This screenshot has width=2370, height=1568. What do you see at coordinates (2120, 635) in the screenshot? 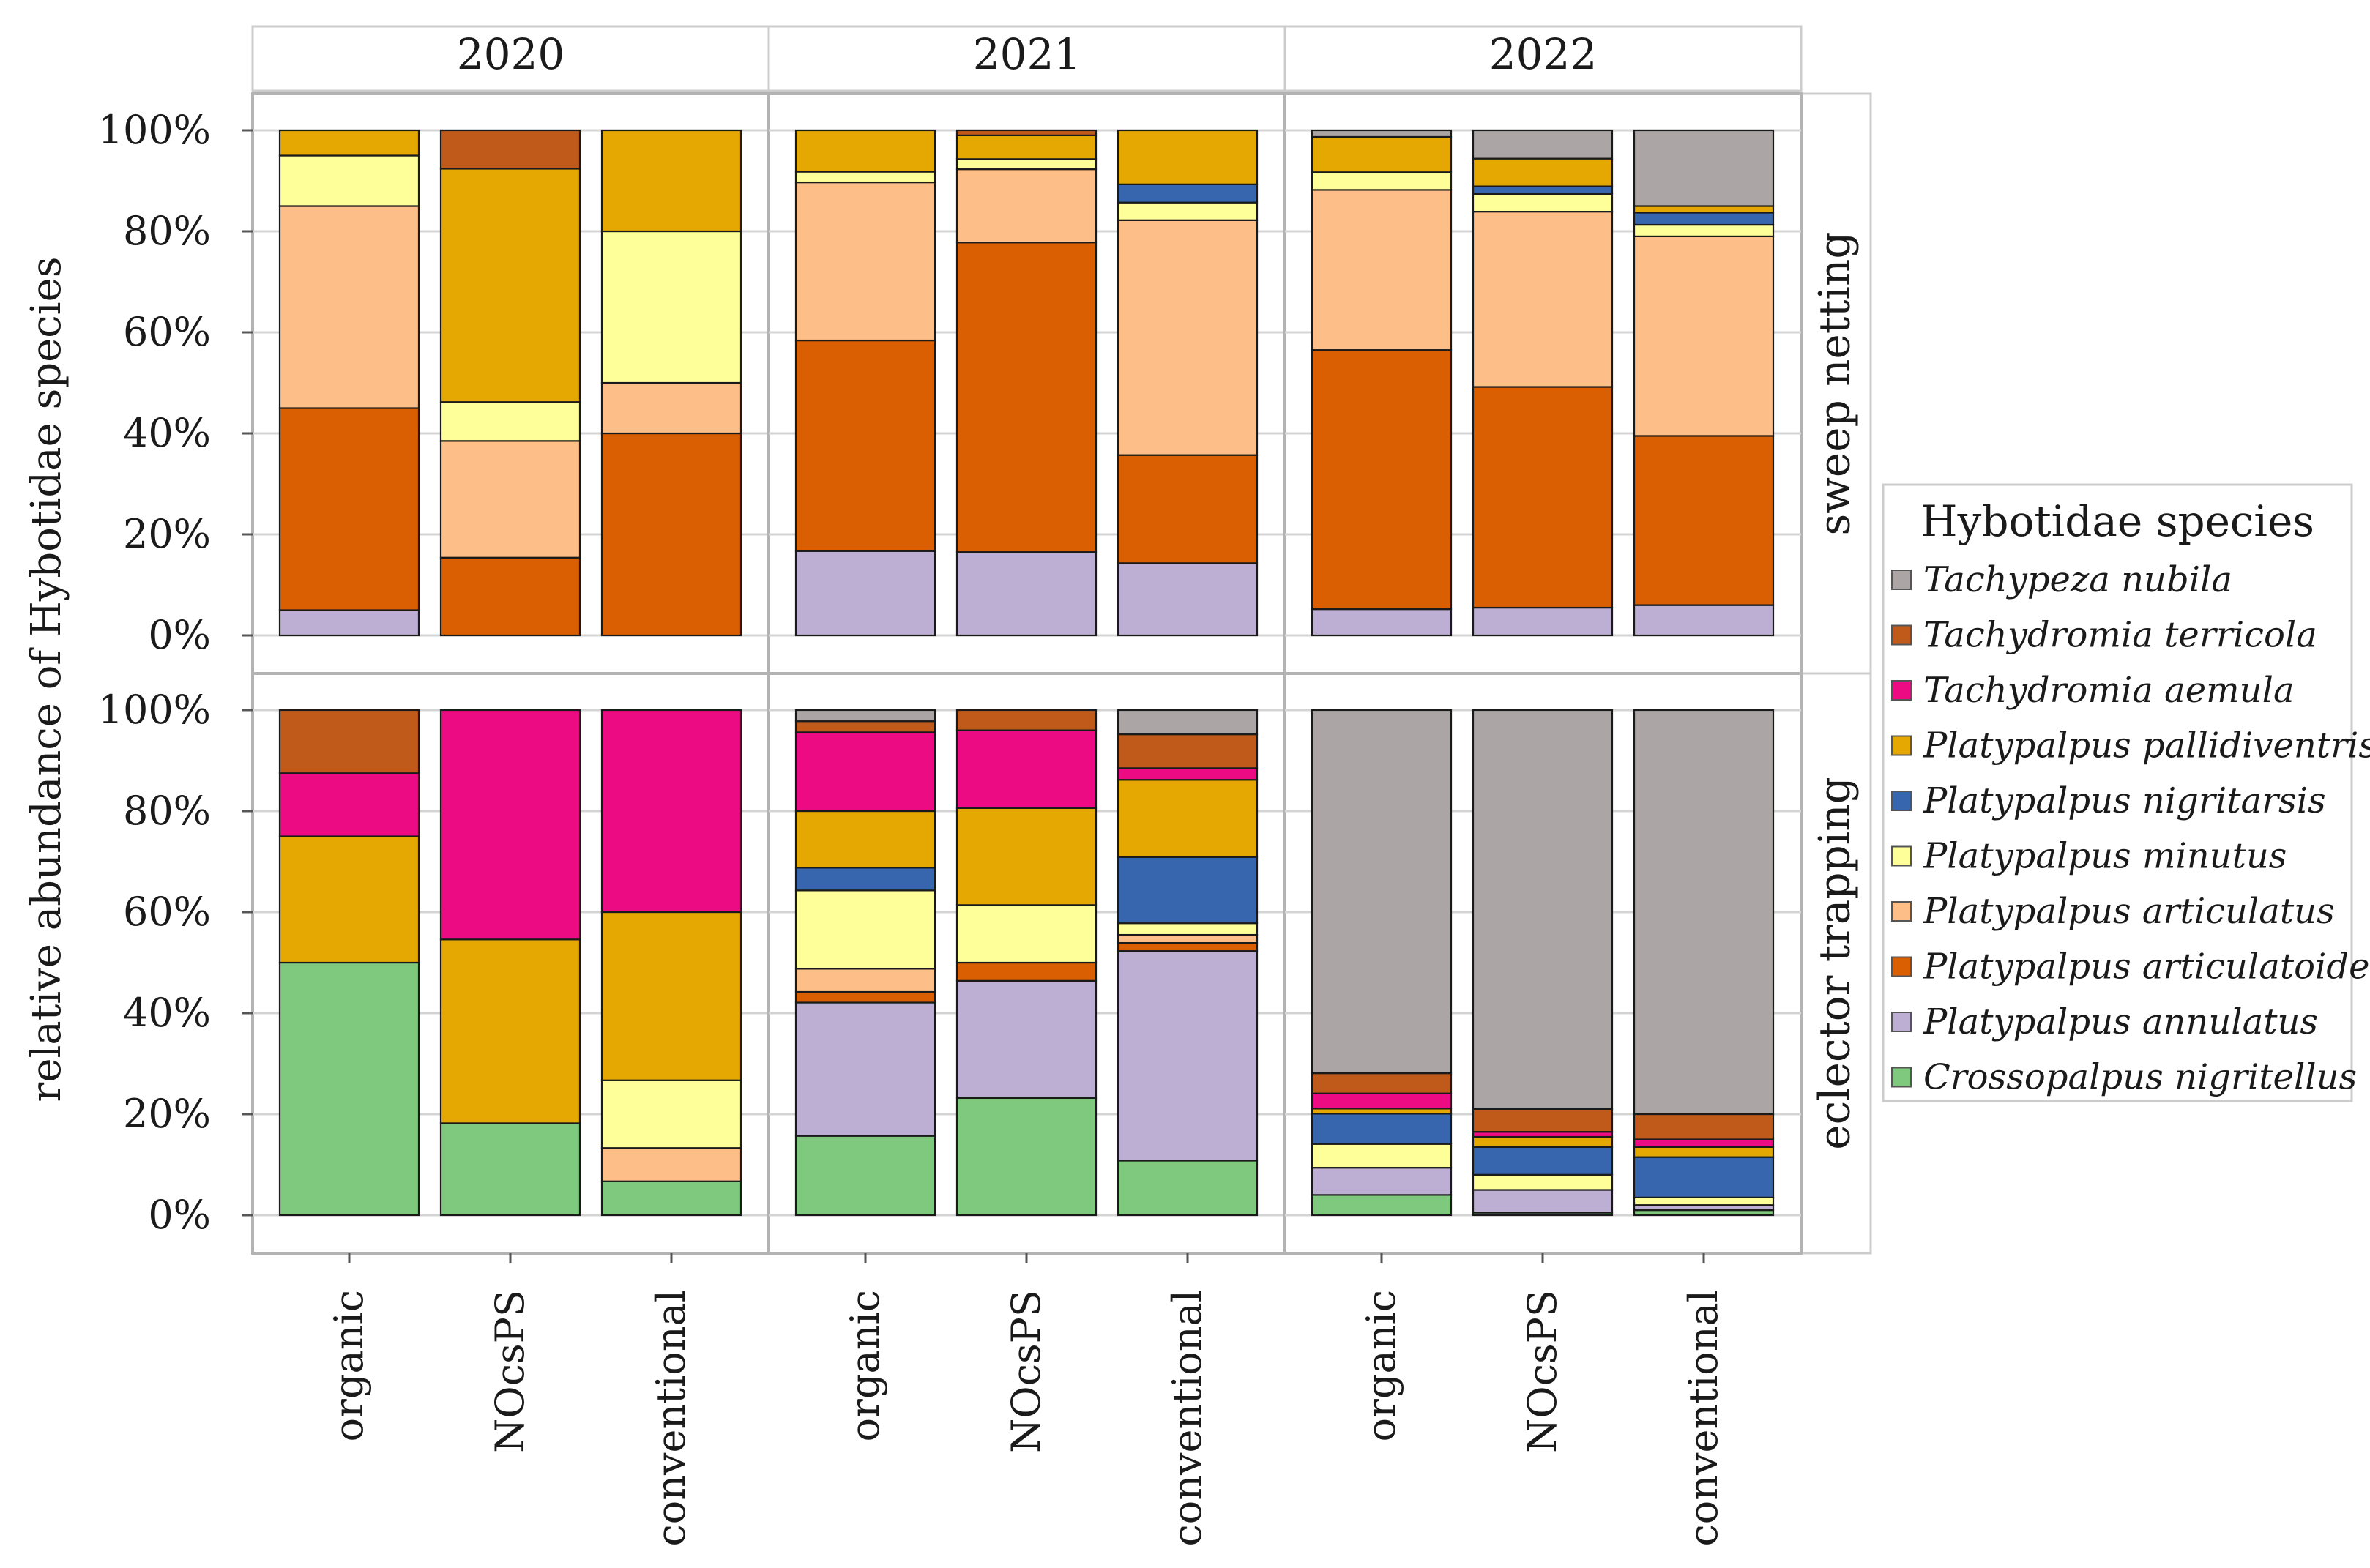
I see `legend-label-tachydromia-terricola: Tachydromia terricola` at bounding box center [2120, 635].